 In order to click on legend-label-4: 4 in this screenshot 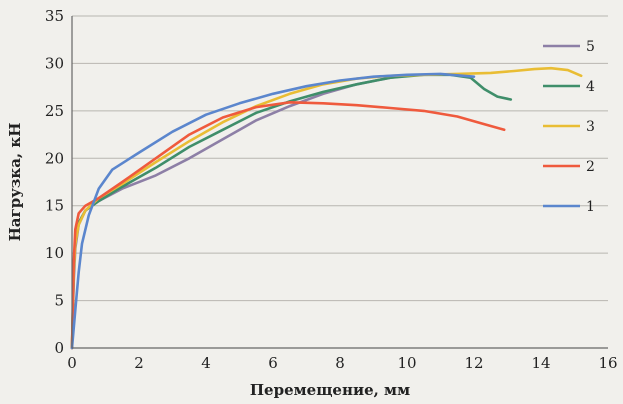, I will do `click(590, 87)`.